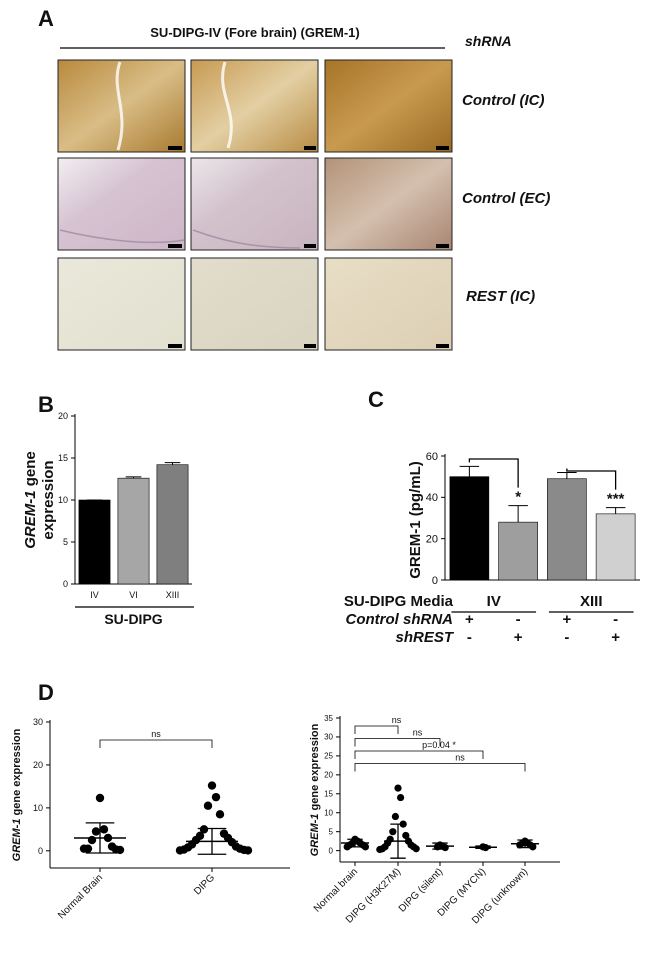  Describe the element at coordinates (400, 619) in the screenshot. I see `row-label: Control shRNA` at that location.